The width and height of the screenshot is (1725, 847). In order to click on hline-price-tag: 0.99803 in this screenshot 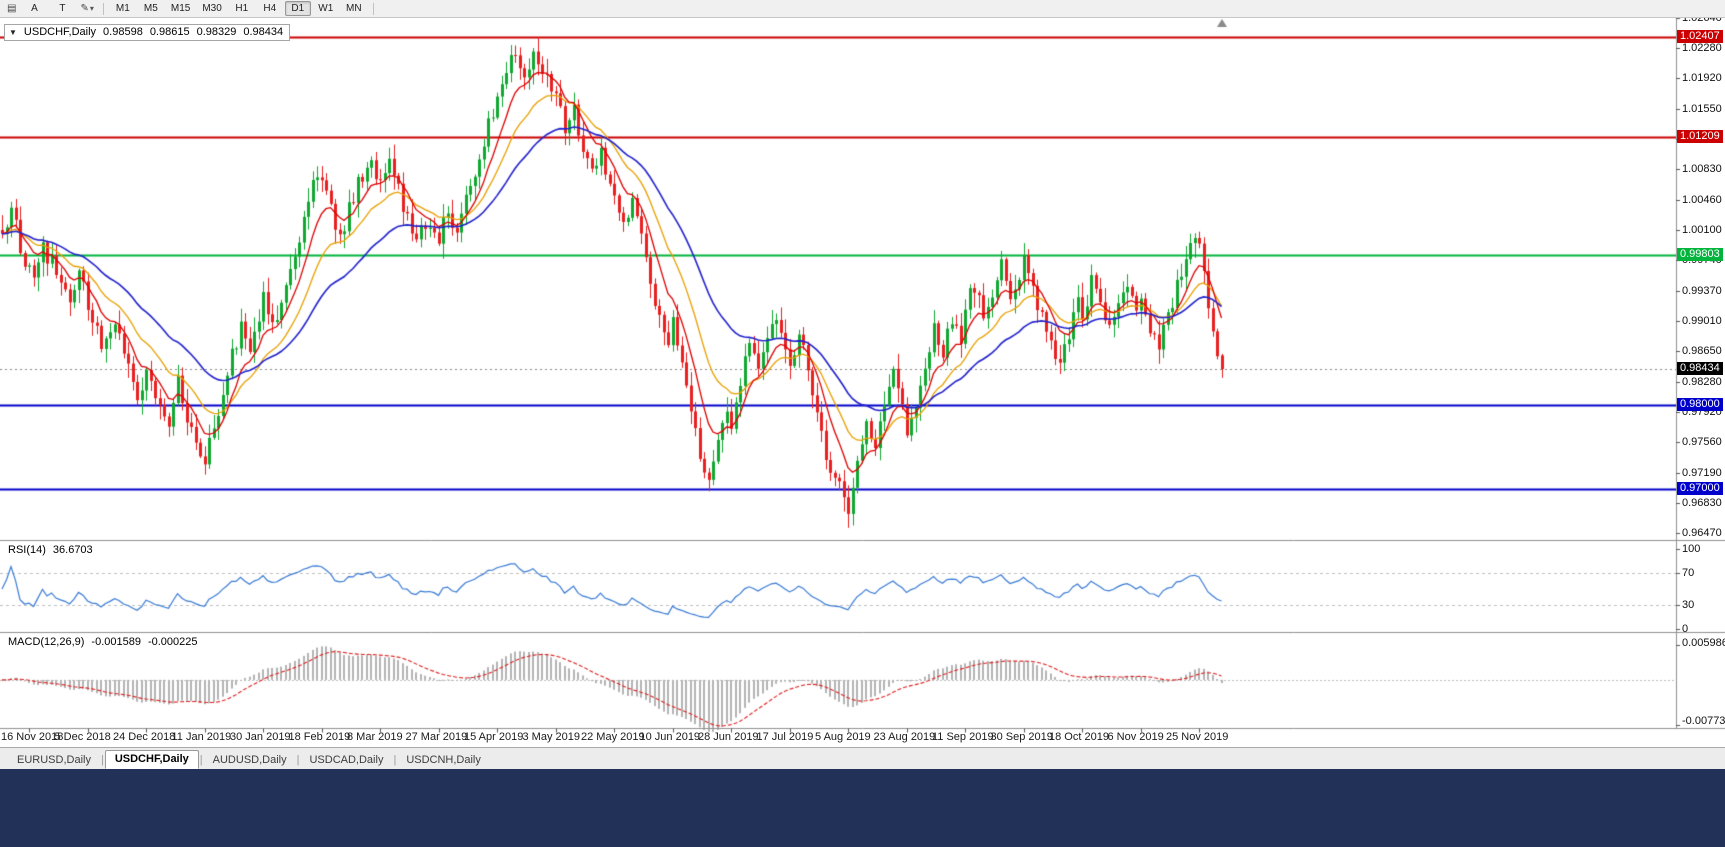, I will do `click(1700, 254)`.